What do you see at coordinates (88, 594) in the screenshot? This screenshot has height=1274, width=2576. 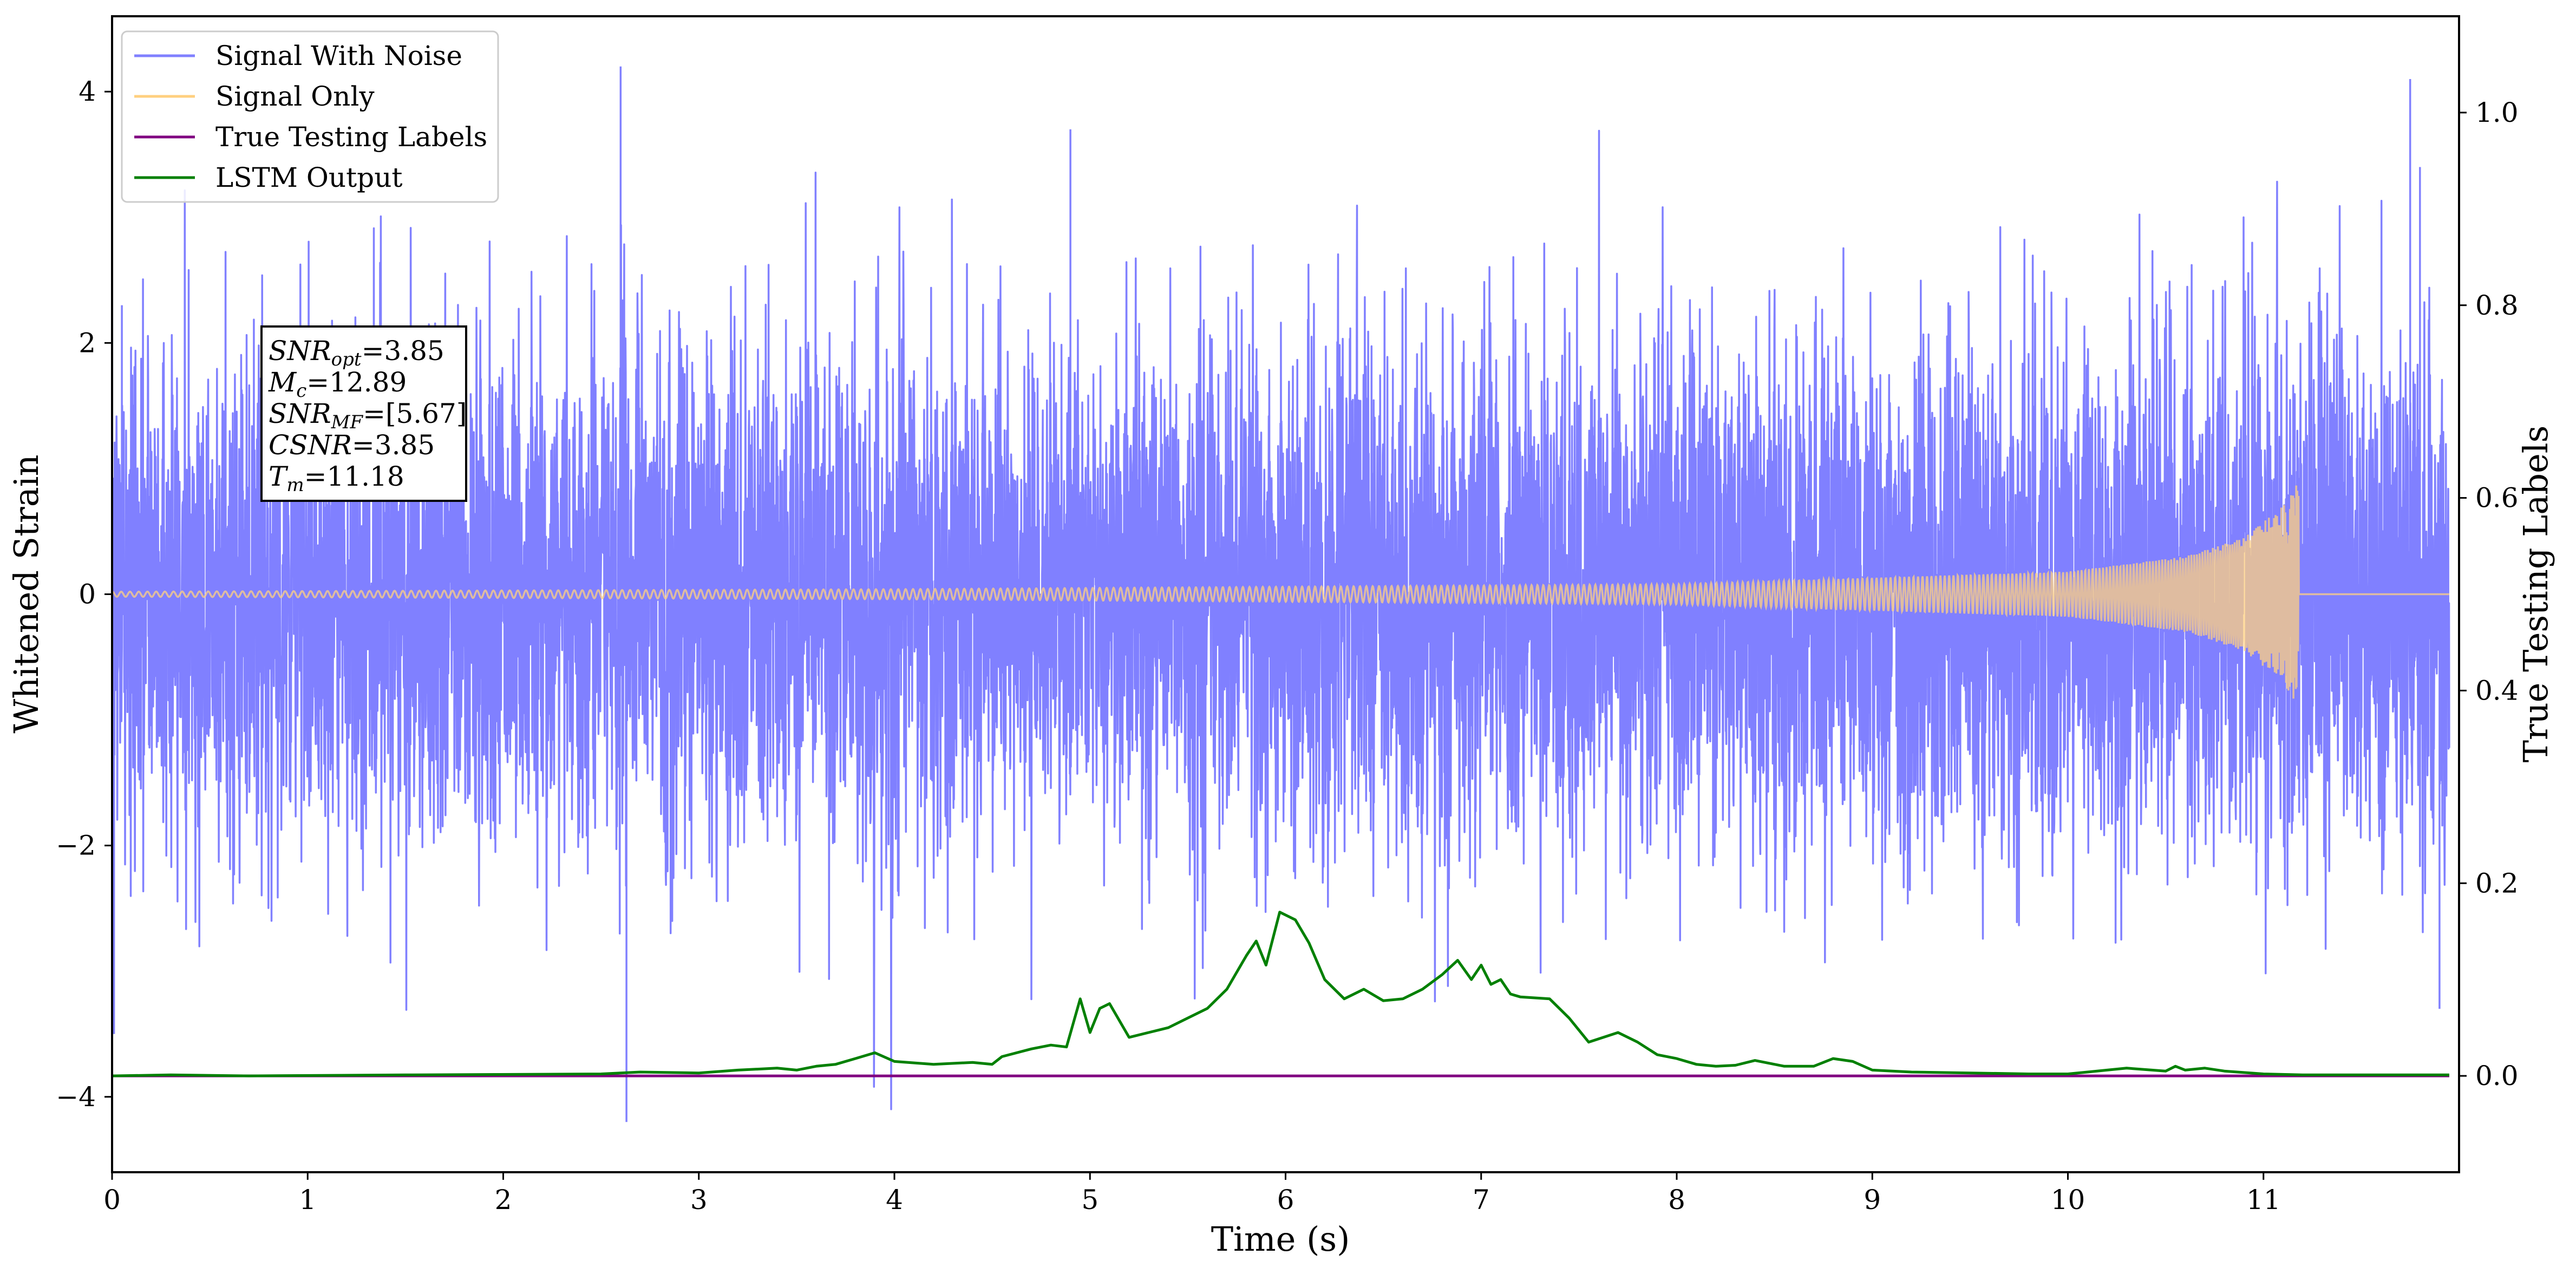 I see `y-tick-label: 0` at bounding box center [88, 594].